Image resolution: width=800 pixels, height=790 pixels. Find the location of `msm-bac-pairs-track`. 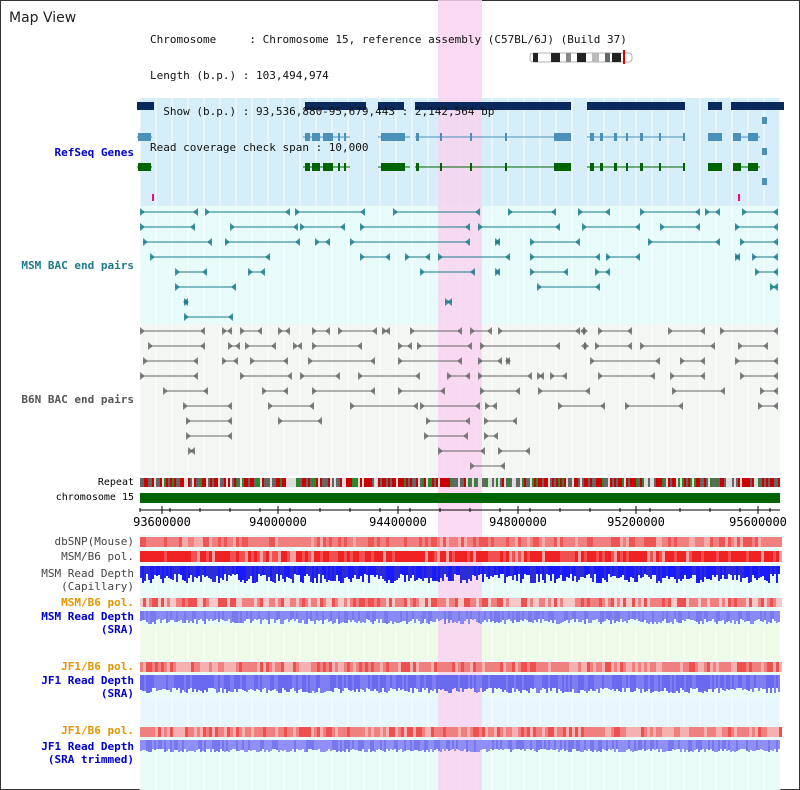

msm-bac-pairs-track is located at coordinates (459, 264).